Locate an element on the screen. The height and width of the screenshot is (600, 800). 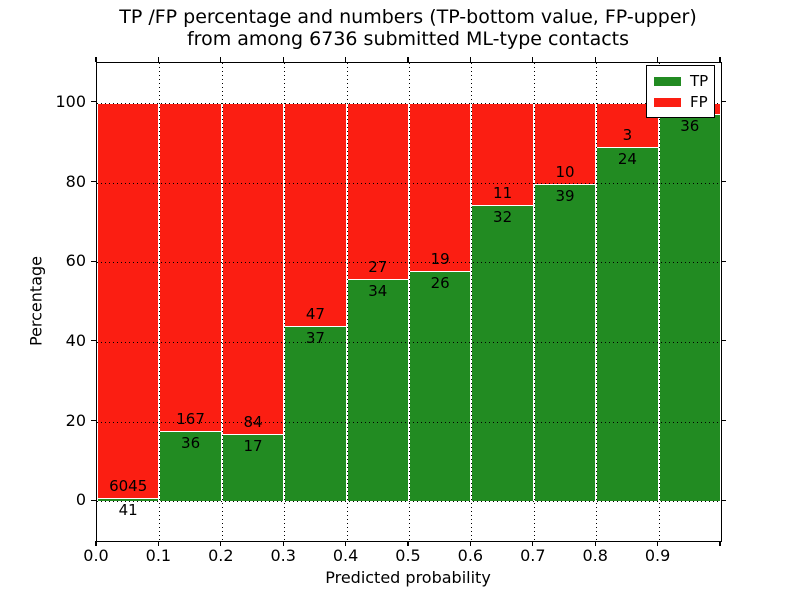
legend-label-fp: FP is located at coordinates (699, 102).